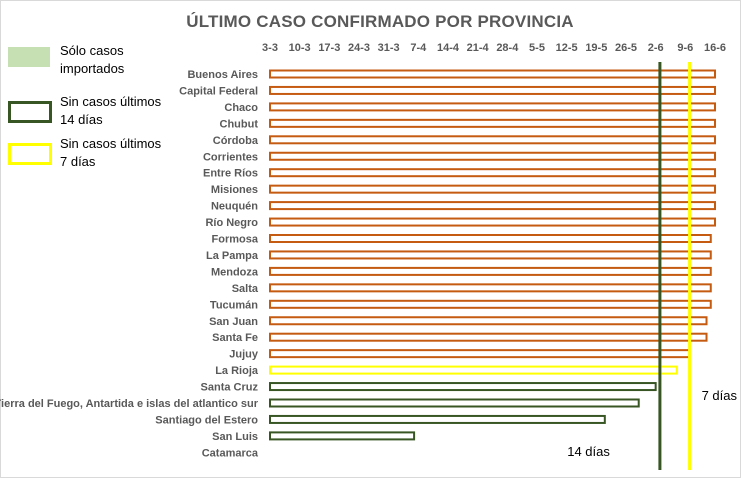 This screenshot has height=478, width=741. What do you see at coordinates (29, 57) in the screenshot?
I see `legend-swatch-imported` at bounding box center [29, 57].